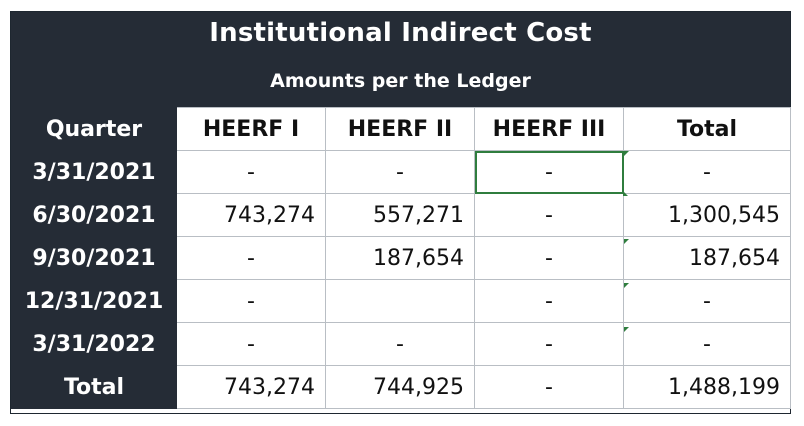 Image resolution: width=804 pixels, height=426 pixels. What do you see at coordinates (549, 172) in the screenshot?
I see `cell-heerf-iii-selected: -` at bounding box center [549, 172].